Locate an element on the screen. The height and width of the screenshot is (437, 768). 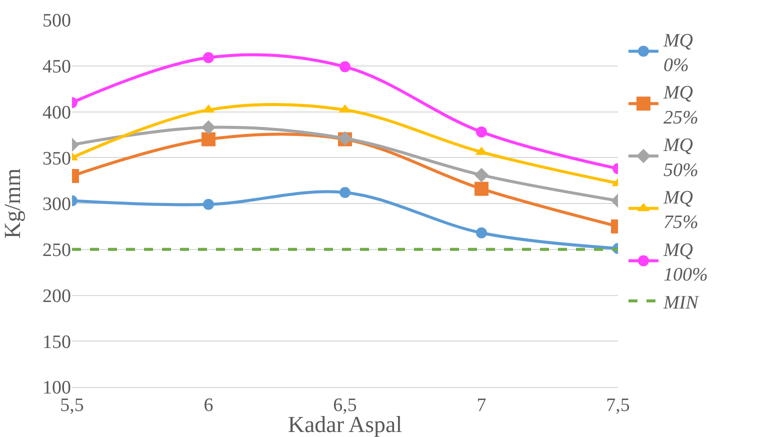
legend-label: MIN is located at coordinates (681, 303).